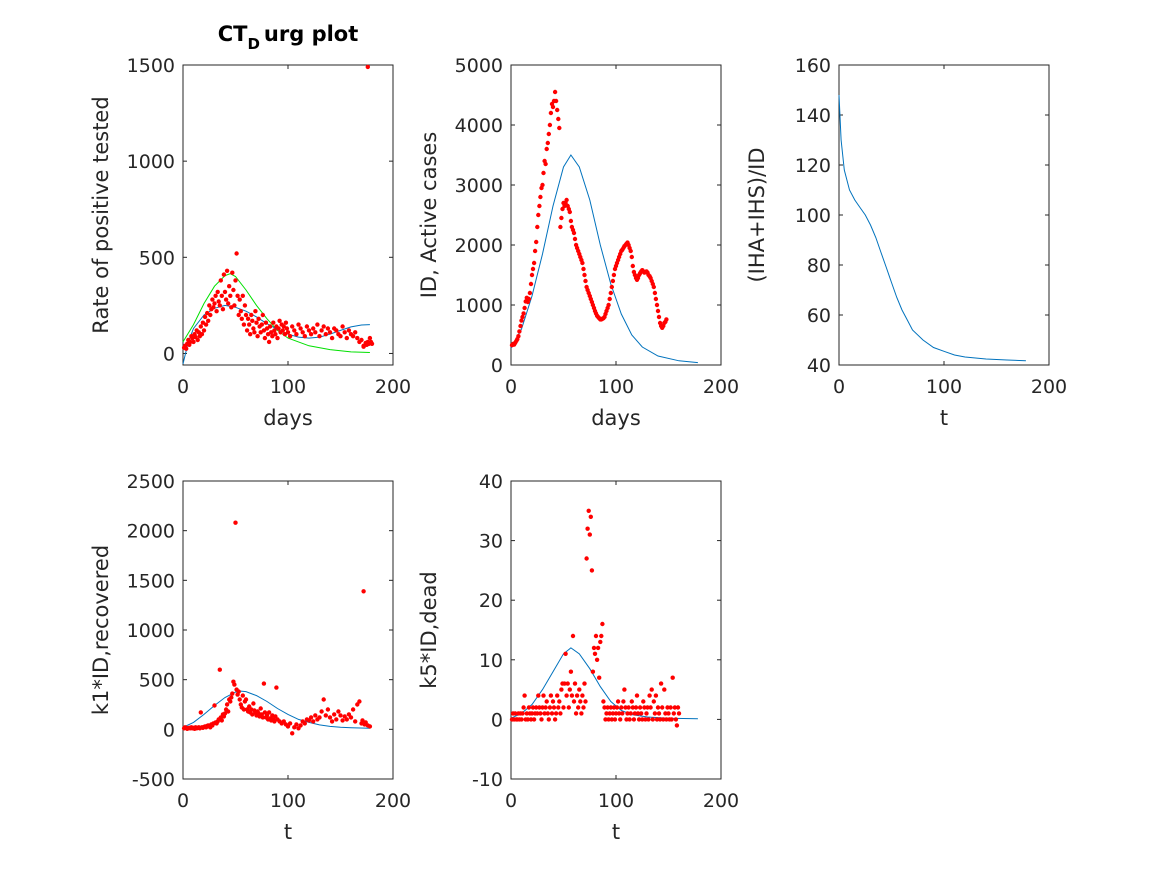 Image resolution: width=1167 pixels, height=875 pixels. Describe the element at coordinates (151, 631) in the screenshot. I see `y-tick-label: 1000` at that location.